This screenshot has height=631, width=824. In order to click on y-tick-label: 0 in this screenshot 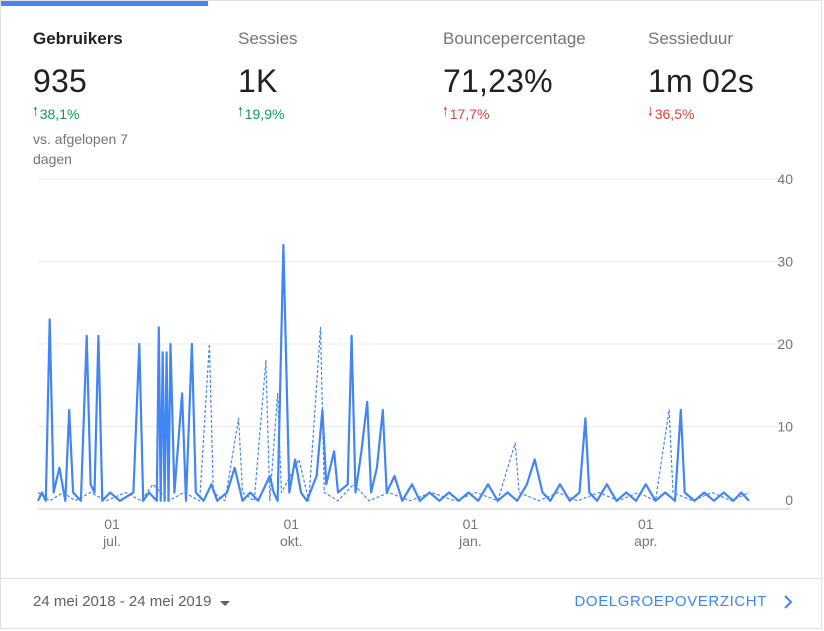, I will do `click(789, 500)`.